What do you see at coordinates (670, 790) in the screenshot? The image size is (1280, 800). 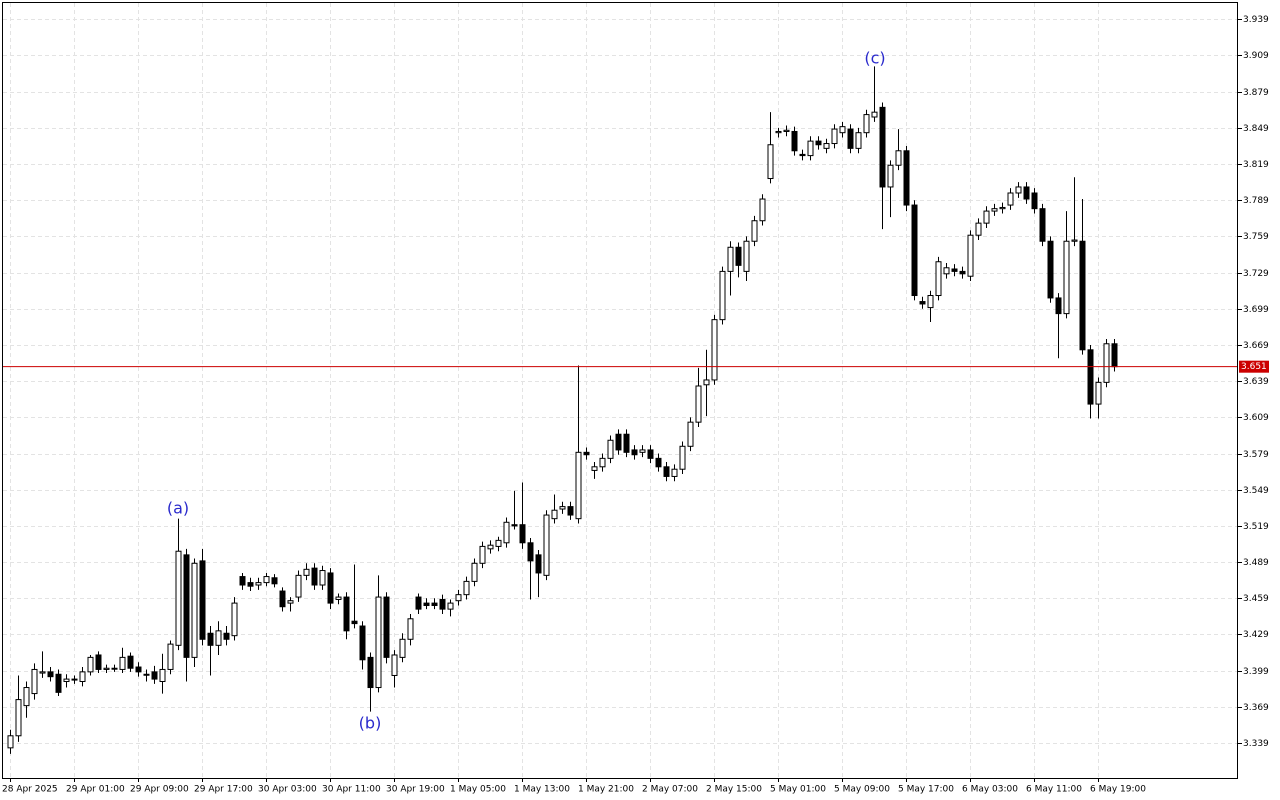 I see `x-tick-label: 2 May 07:00` at bounding box center [670, 790].